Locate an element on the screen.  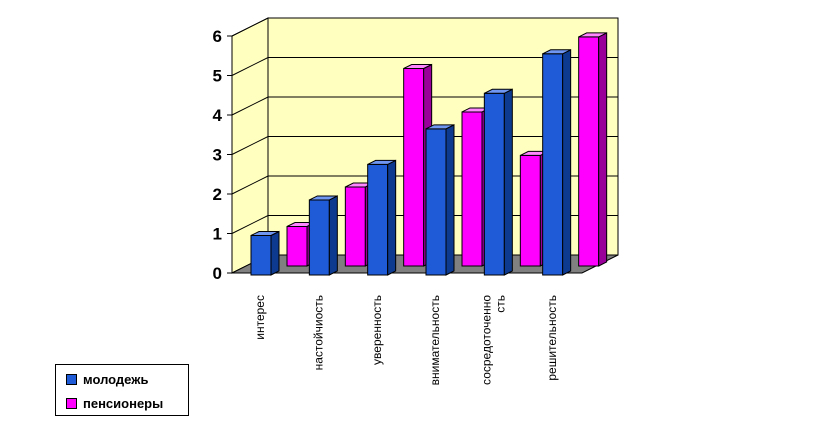
y-tick-label: 4 is located at coordinates (218, 115).